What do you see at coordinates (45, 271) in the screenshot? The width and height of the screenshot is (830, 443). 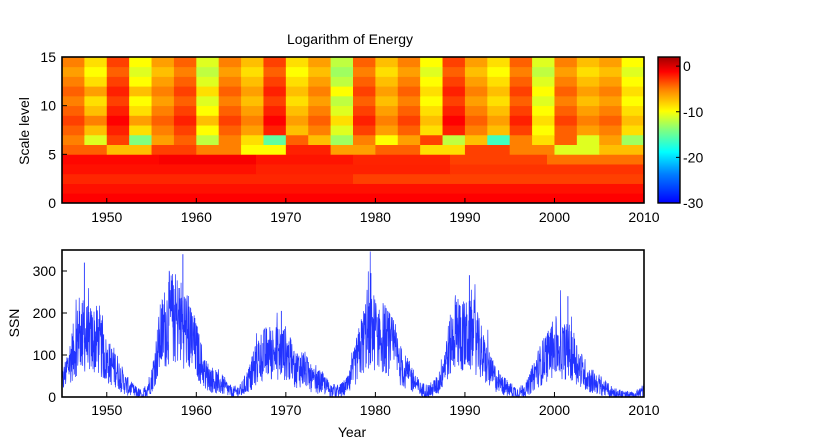 I see `ssn-y-tick-label: 300` at bounding box center [45, 271].